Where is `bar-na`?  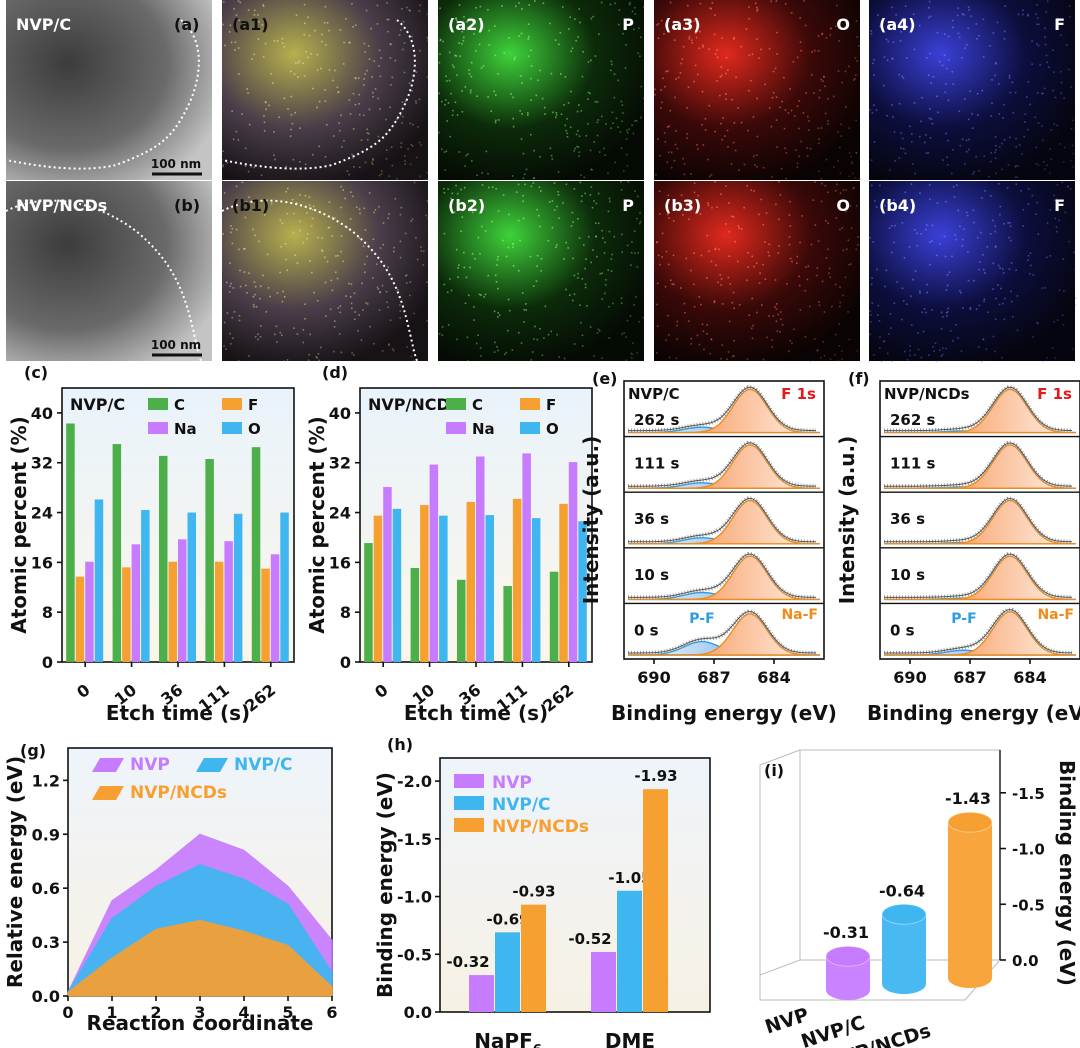 bar-na is located at coordinates (434, 563).